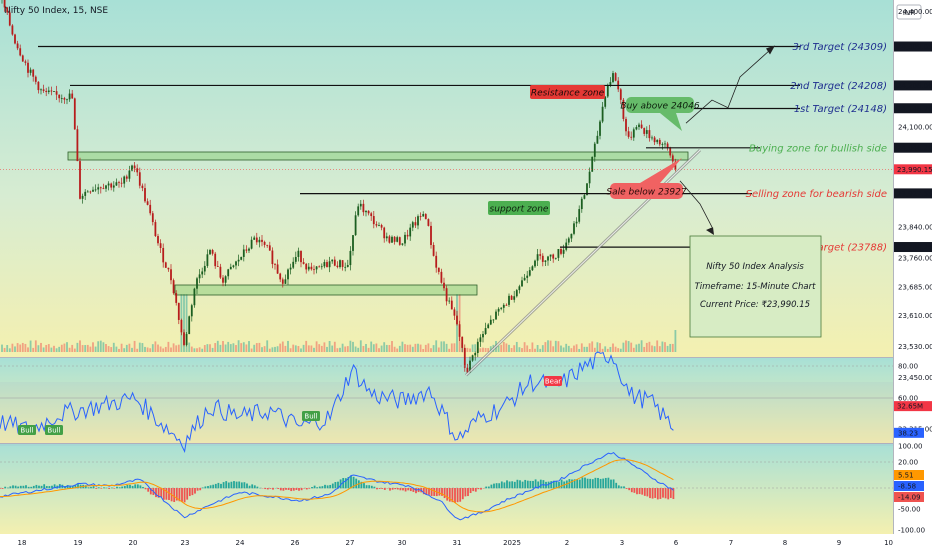  What do you see at coordinates (908, 367) in the screenshot?
I see `rsi-tick-label: 80.00` at bounding box center [908, 367].